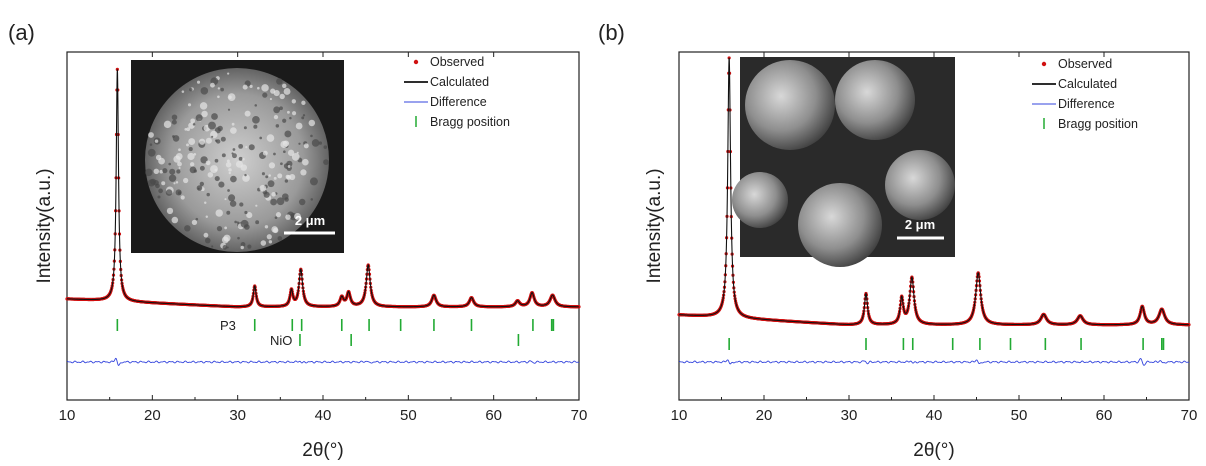 The width and height of the screenshot is (1206, 466). I want to click on panel-a-sem-texture, so click(237, 161).